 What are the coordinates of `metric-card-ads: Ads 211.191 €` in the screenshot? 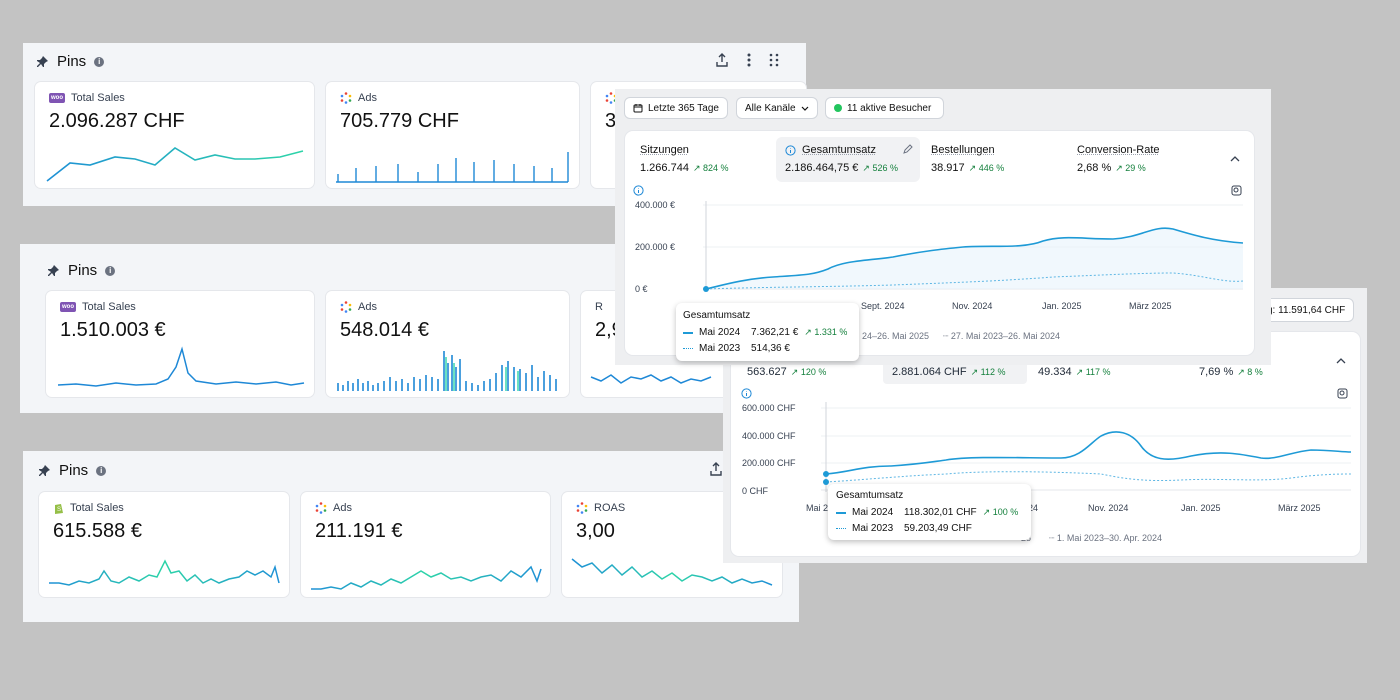 It's located at (425, 544).